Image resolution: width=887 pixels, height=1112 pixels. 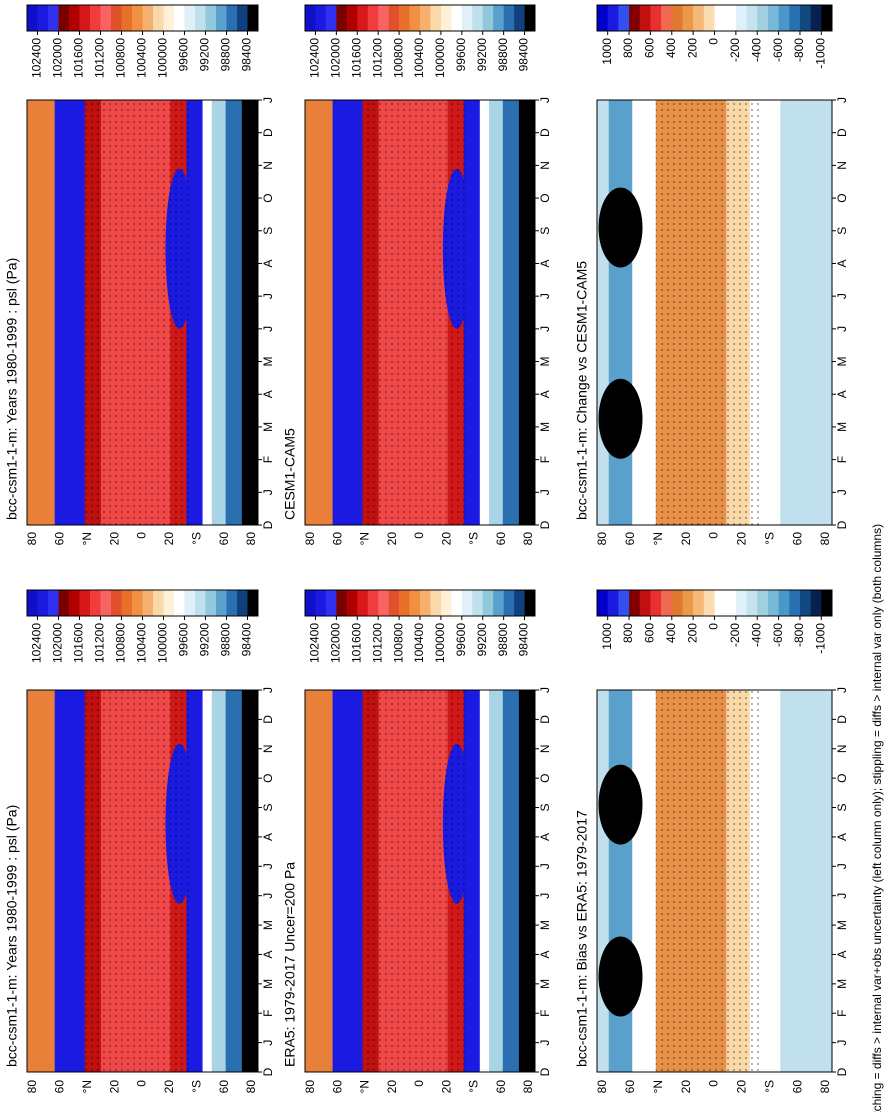 I want to click on month-label: F, so click(x=268, y=459).